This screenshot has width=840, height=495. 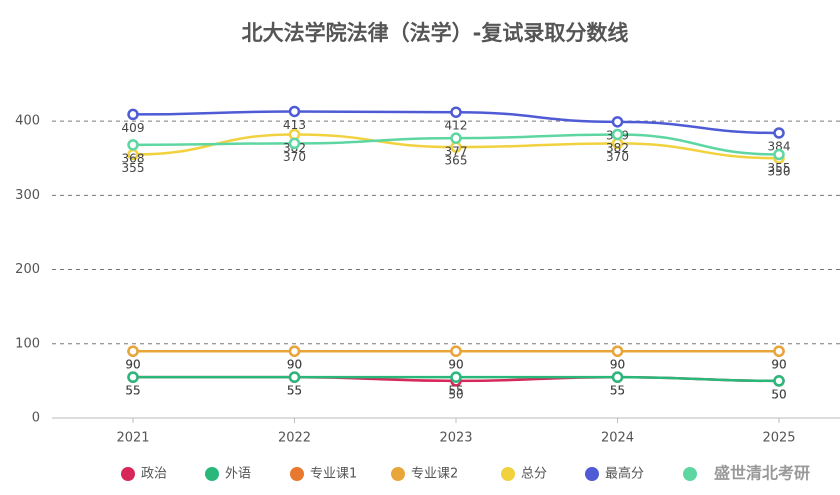 What do you see at coordinates (333, 474) in the screenshot?
I see `legend-label: 专业课1` at bounding box center [333, 474].